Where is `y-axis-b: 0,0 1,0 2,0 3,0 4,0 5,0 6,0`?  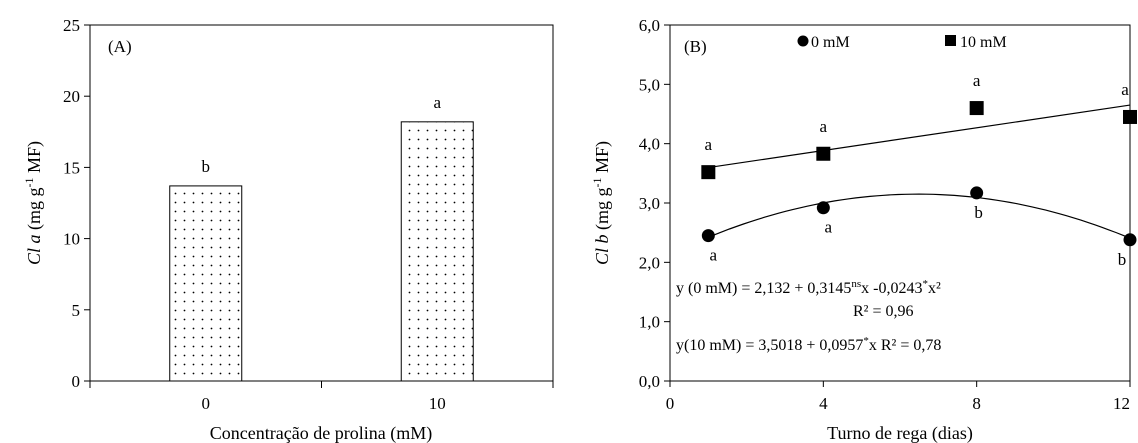 y-axis-b: 0,0 1,0 2,0 3,0 4,0 5,0 6,0 is located at coordinates (654, 203).